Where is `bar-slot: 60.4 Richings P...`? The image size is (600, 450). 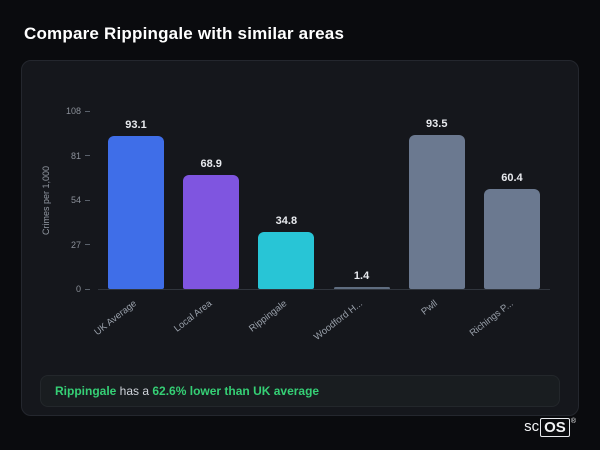 bar-slot: 60.4 Richings P... is located at coordinates (503, 225).